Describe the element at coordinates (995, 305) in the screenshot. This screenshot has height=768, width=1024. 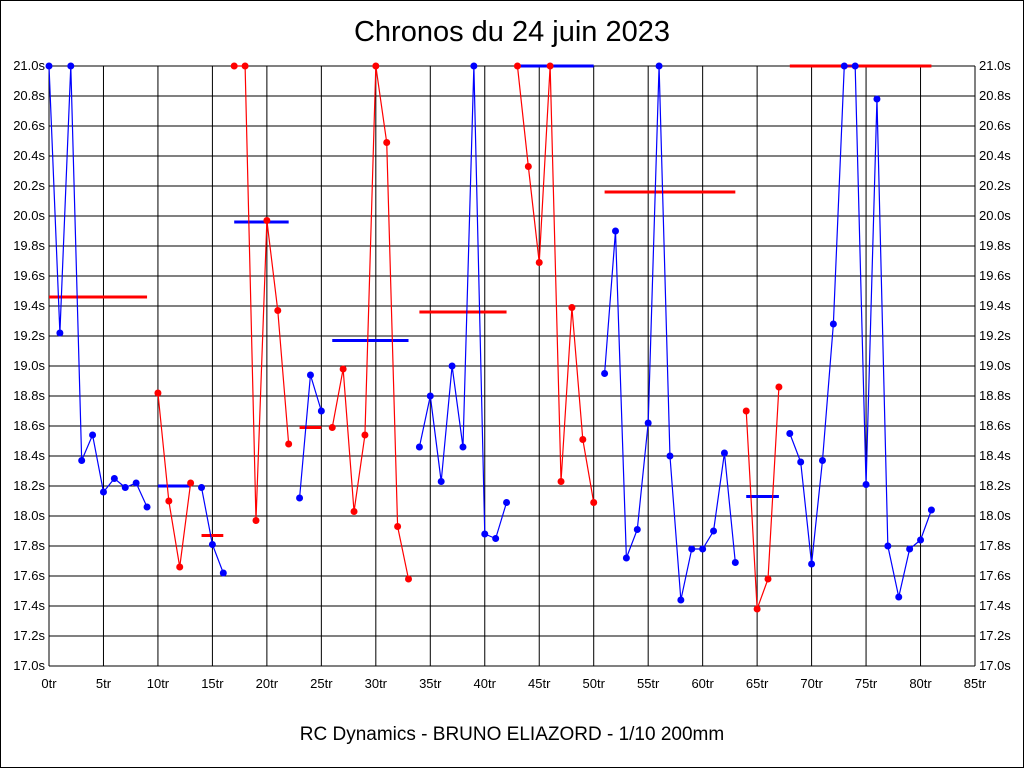
I see `y-tick-label-right: 19.4s` at that location.